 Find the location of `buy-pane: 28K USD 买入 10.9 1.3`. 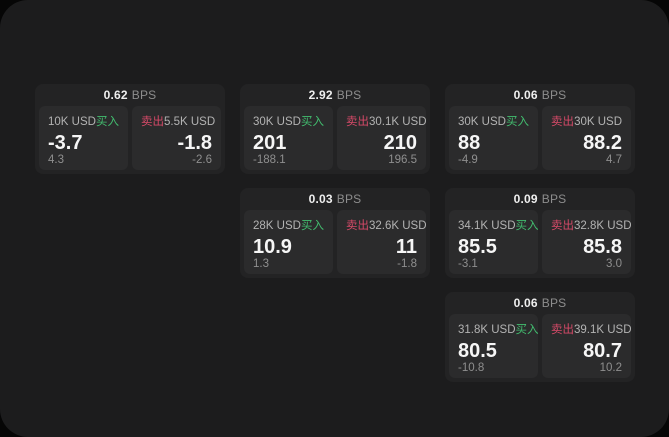

buy-pane: 28K USD 买入 10.9 1.3 is located at coordinates (288, 242).